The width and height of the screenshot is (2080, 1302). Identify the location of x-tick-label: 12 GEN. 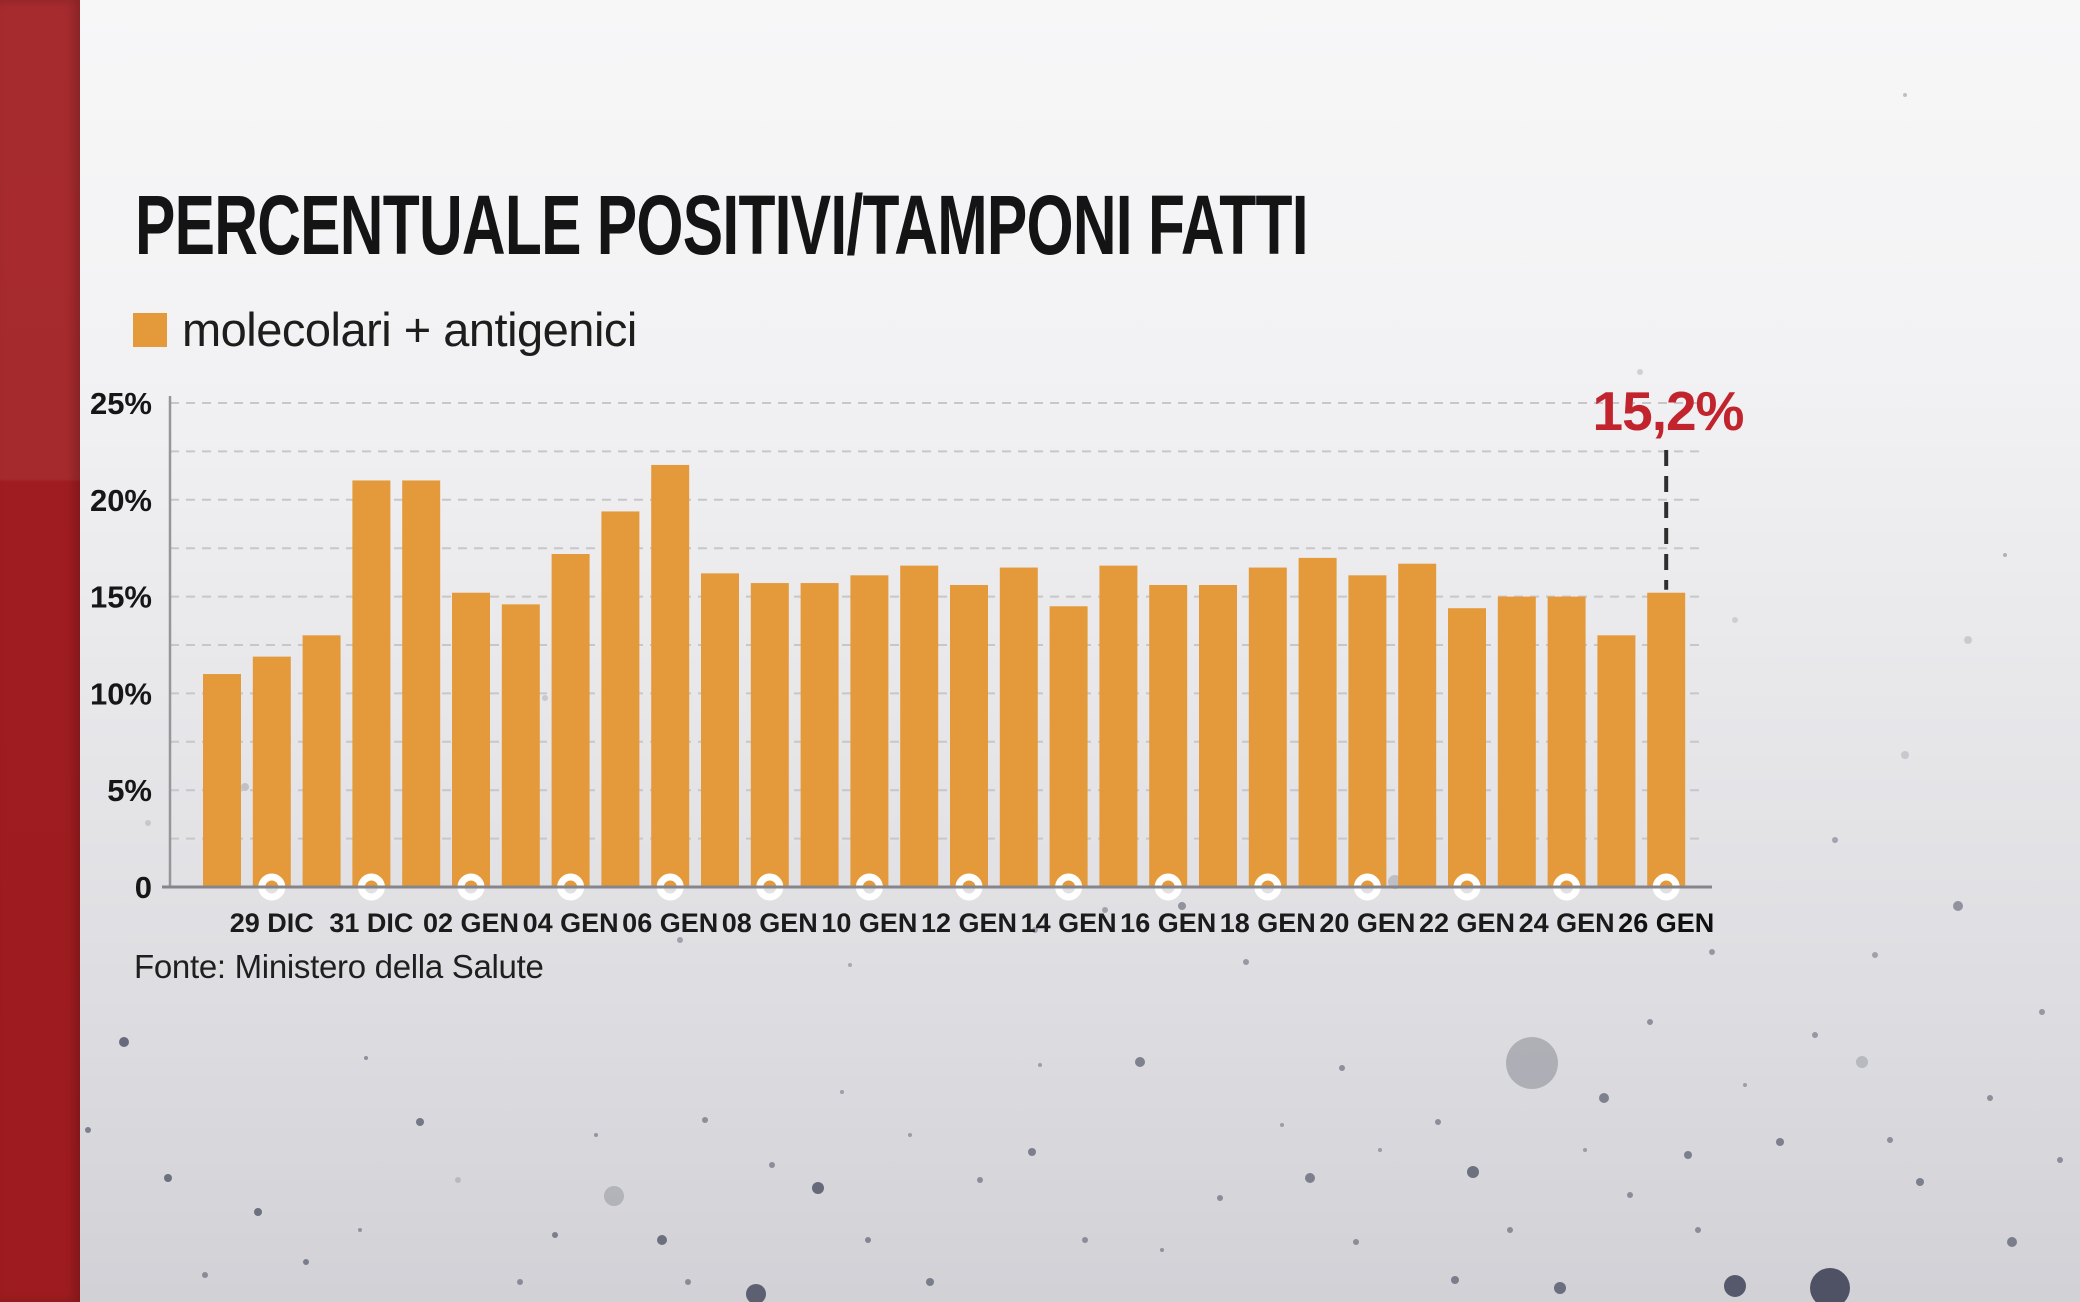
(969, 923).